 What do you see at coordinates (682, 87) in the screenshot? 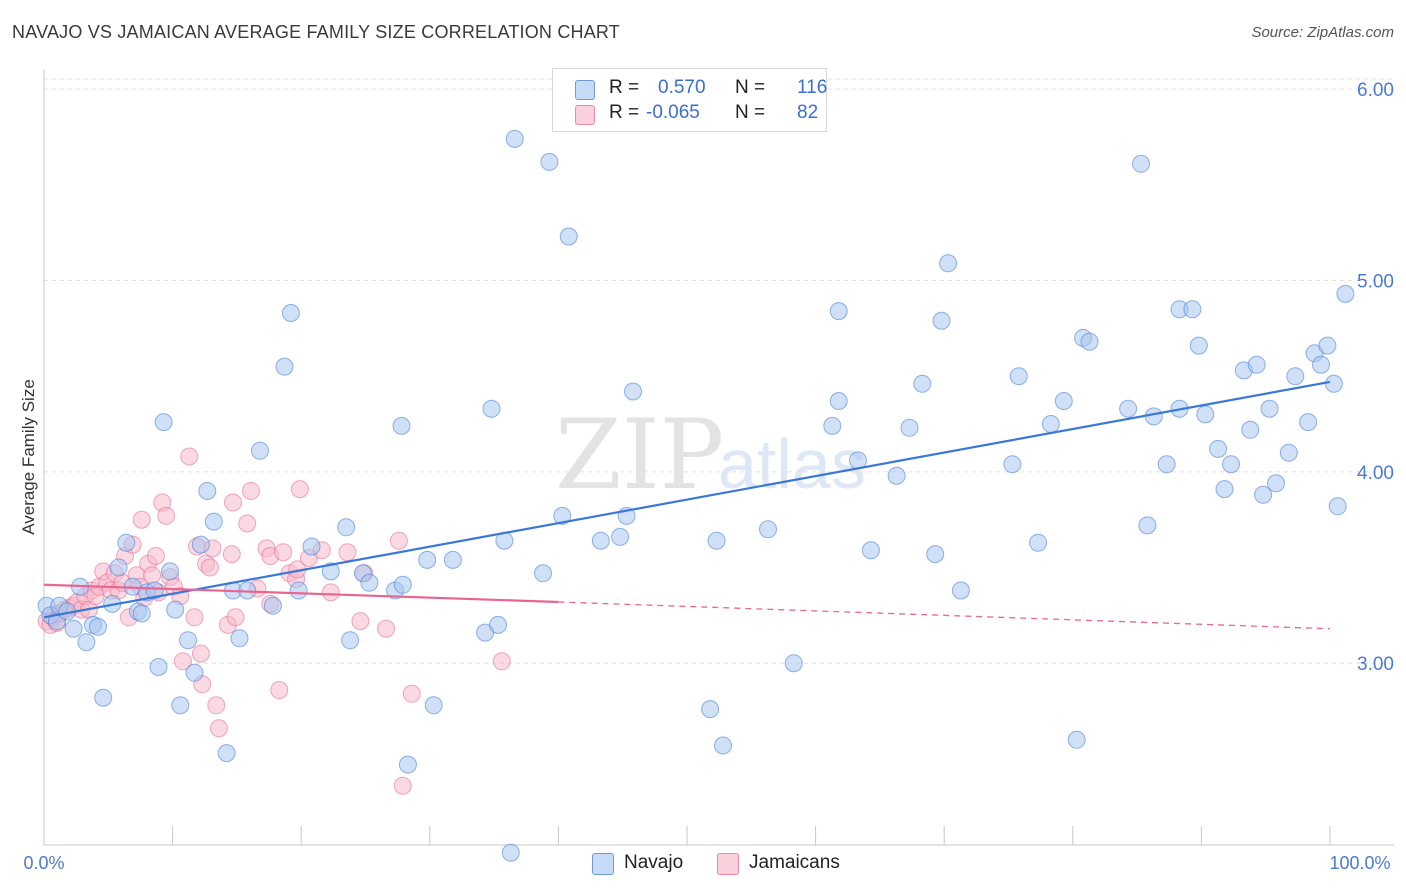
I see `legend-r-value: 0.570` at bounding box center [682, 87].